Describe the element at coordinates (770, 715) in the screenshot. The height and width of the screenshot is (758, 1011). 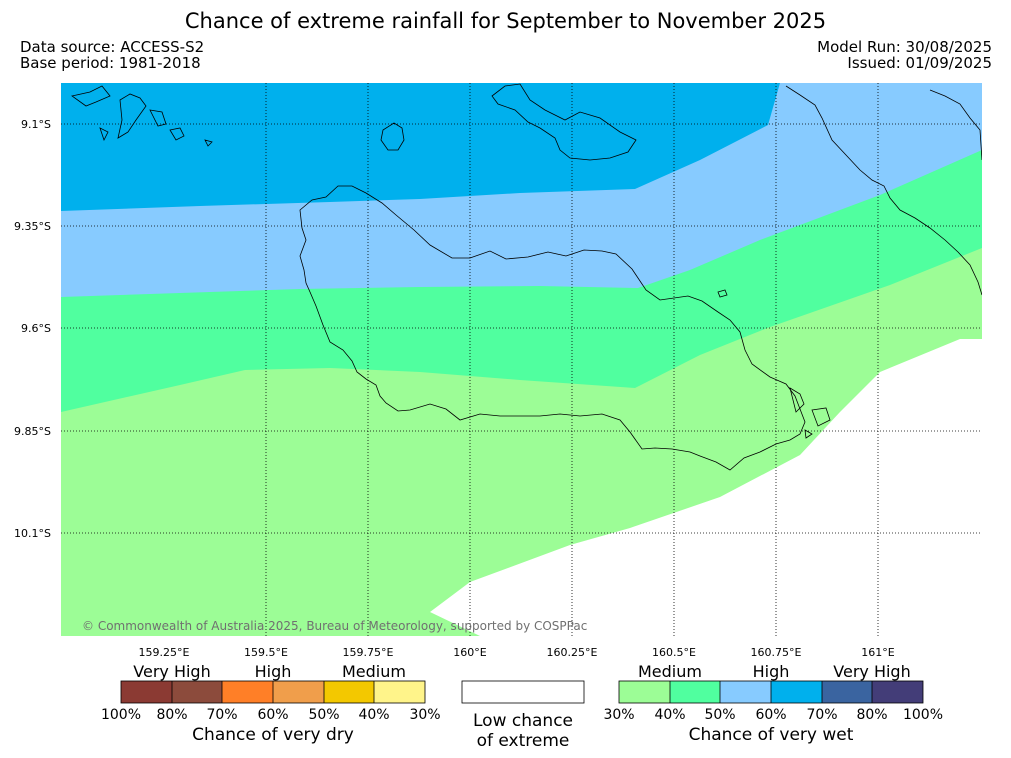
I see `wet-tick: 60%` at that location.